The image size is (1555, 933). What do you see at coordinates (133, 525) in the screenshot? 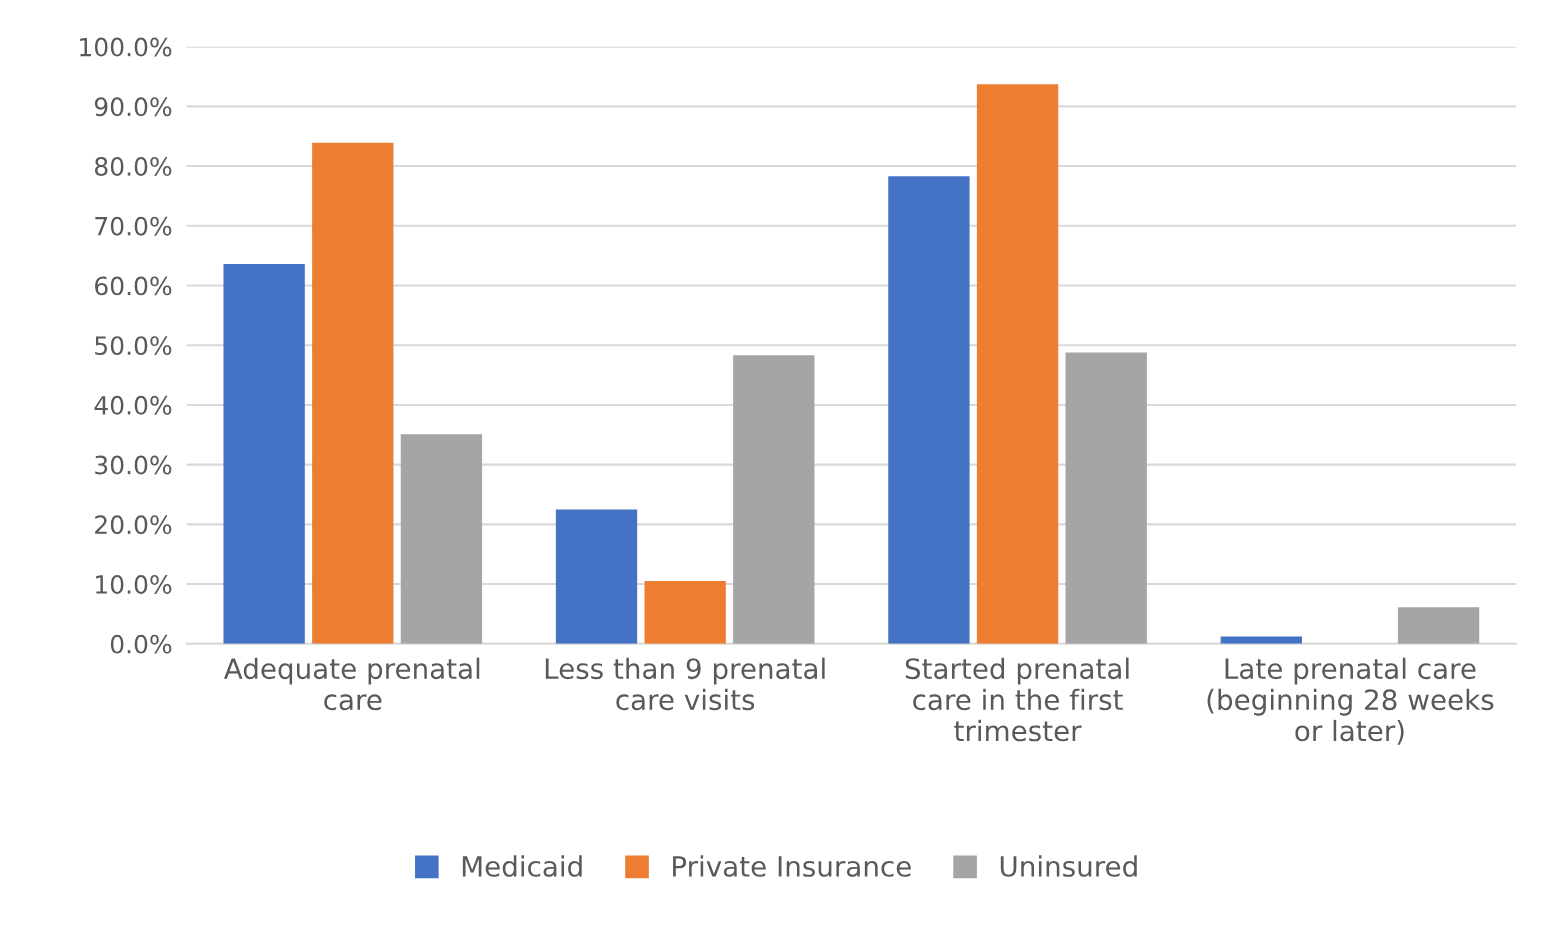
I see `y-tick-label: 20.0%` at bounding box center [133, 525].